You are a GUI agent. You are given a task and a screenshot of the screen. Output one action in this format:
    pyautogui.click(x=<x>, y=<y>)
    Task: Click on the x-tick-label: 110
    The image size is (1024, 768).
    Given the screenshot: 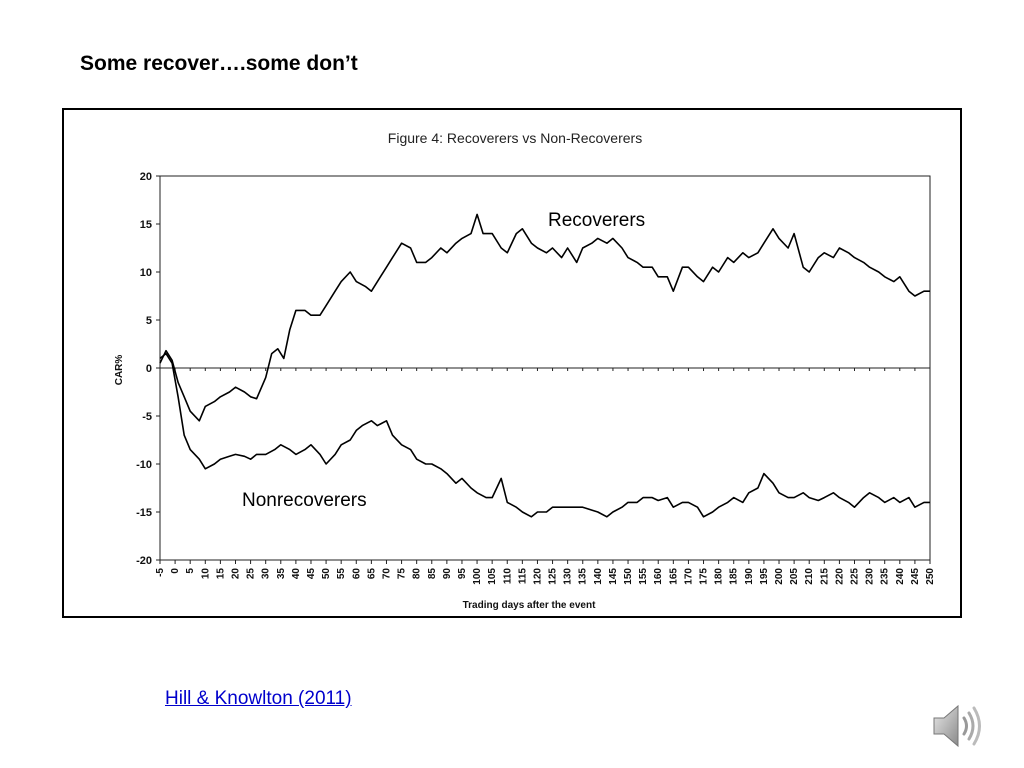 What is the action you would take?
    pyautogui.click(x=507, y=576)
    